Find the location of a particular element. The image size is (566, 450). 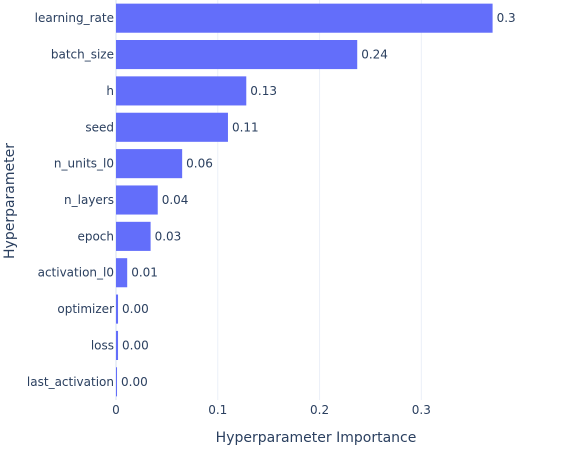

value-label-optimizer: 0.00 is located at coordinates (135, 309).